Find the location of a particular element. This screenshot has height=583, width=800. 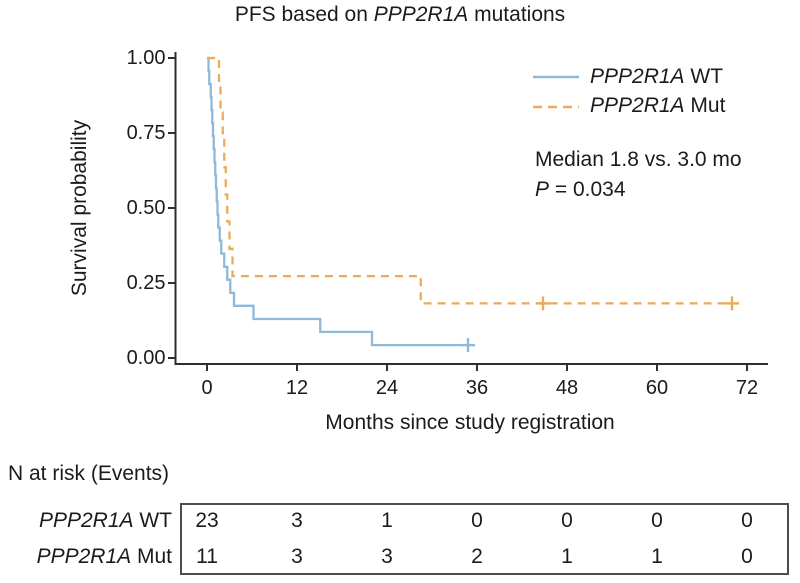

legend-label-mut: PPP2R1A Mut is located at coordinates (657, 106).